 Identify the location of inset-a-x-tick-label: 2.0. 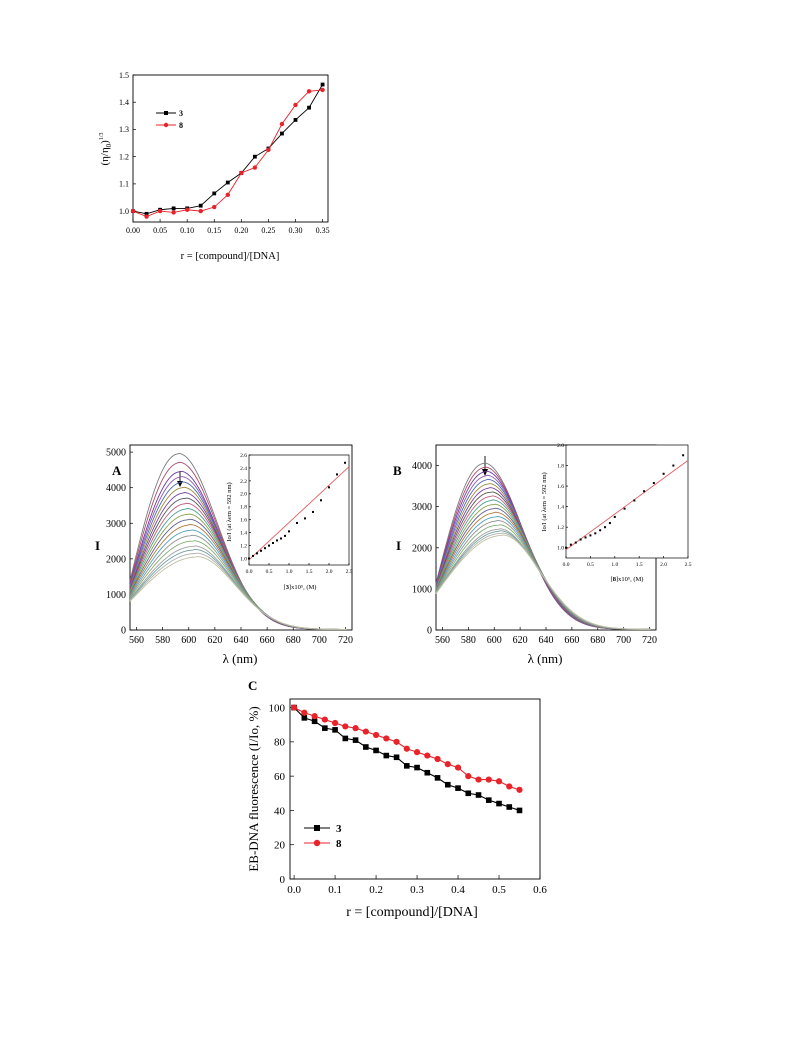
(329, 572).